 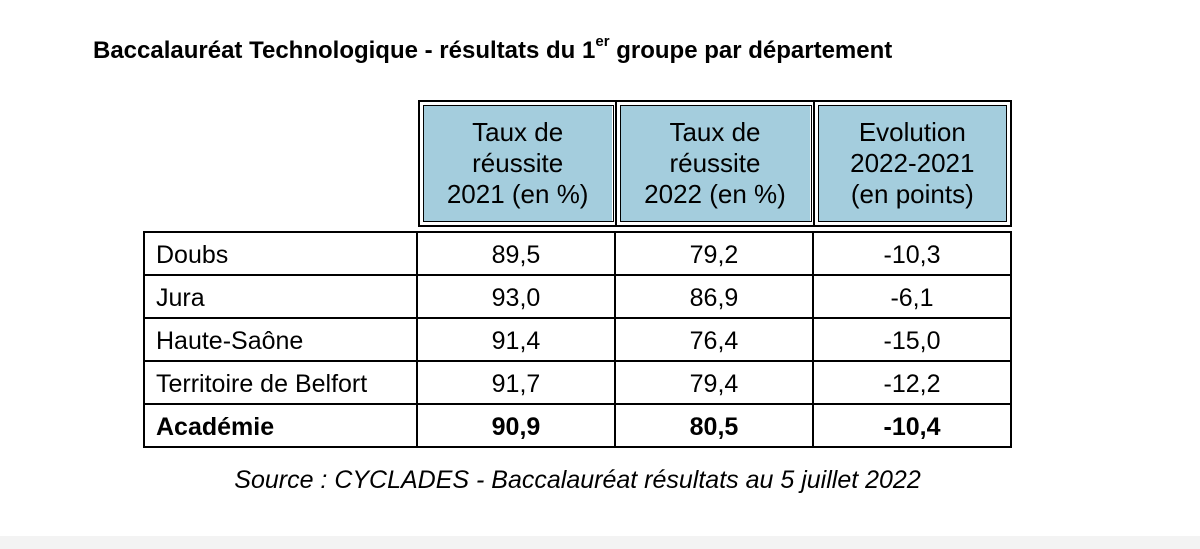 What do you see at coordinates (715, 382) in the screenshot?
I see `value-2022: 79,4` at bounding box center [715, 382].